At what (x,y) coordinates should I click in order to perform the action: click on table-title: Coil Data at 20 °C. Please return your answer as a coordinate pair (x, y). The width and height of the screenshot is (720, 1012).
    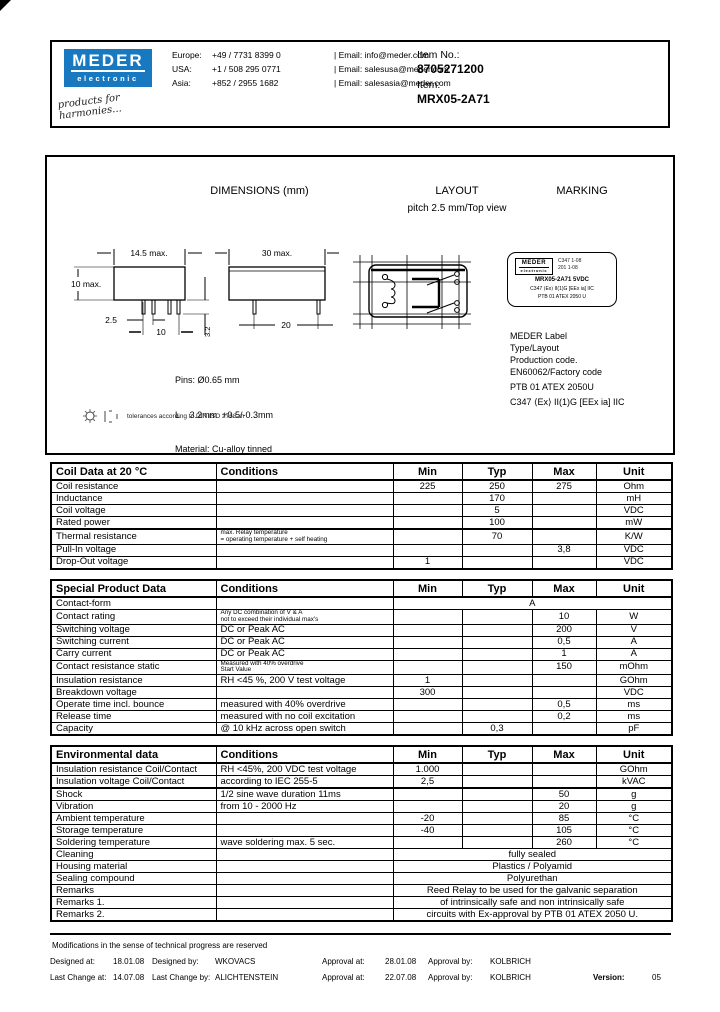
    Looking at the image, I should click on (133, 471).